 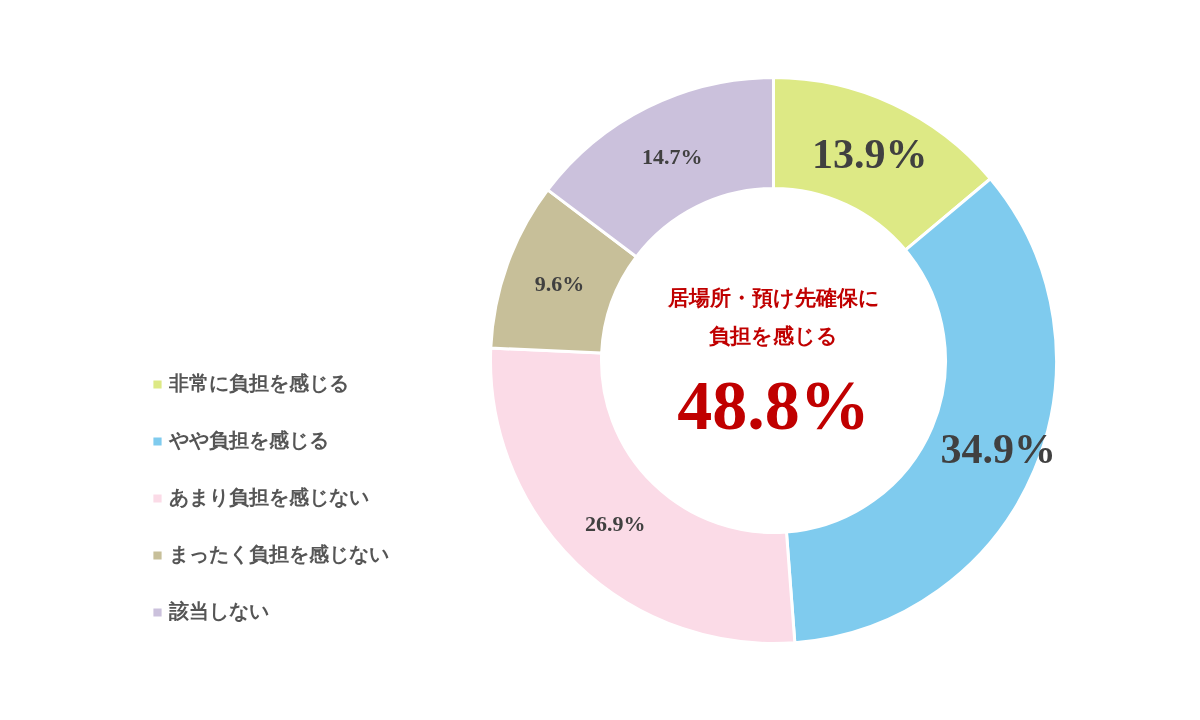 What do you see at coordinates (269, 497) in the screenshot?
I see `legend-label: あまり負担を感じない` at bounding box center [269, 497].